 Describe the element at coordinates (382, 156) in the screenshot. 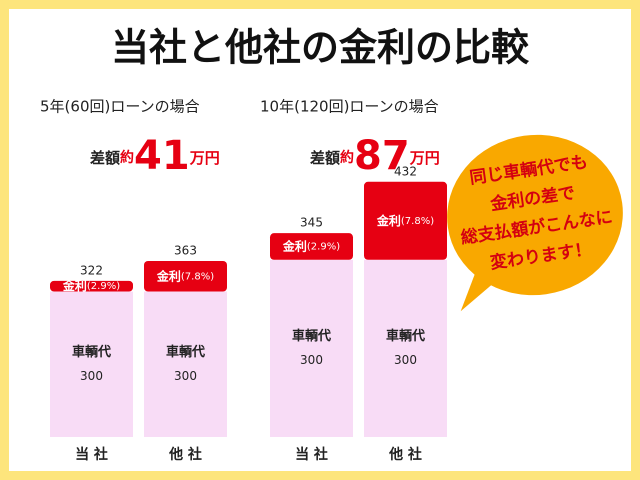

I see `difference-part: 87` at that location.